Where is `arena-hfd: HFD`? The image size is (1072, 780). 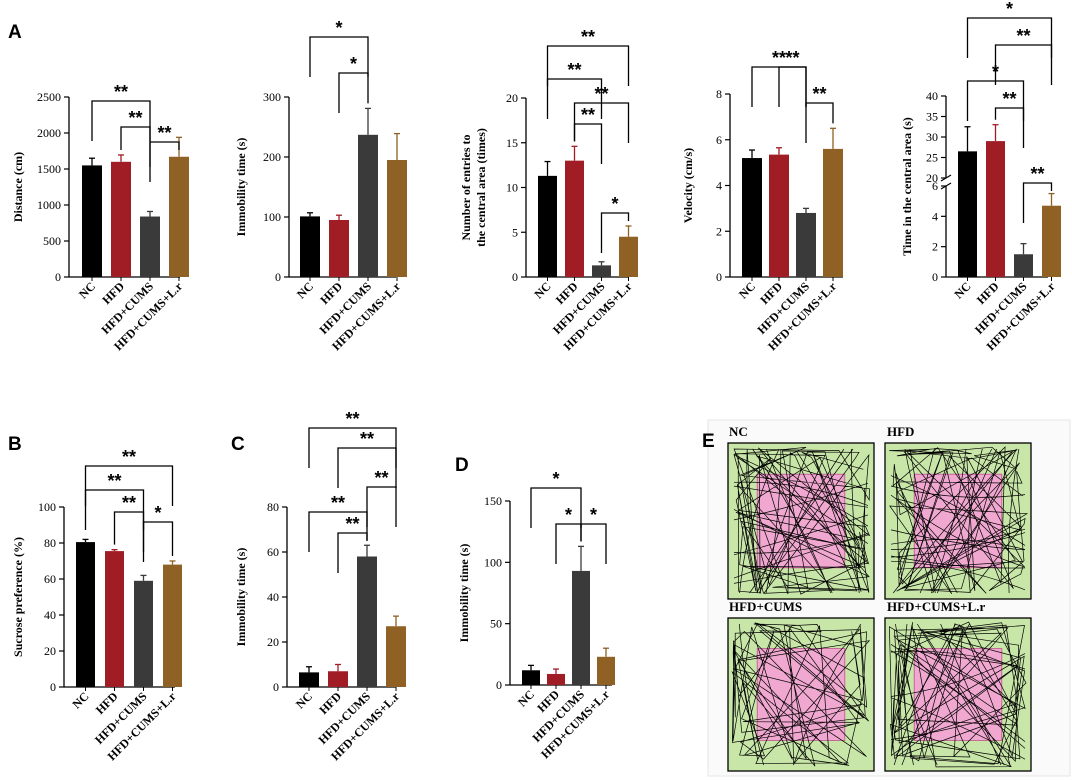
arena-hfd: HFD is located at coordinates (958, 512).